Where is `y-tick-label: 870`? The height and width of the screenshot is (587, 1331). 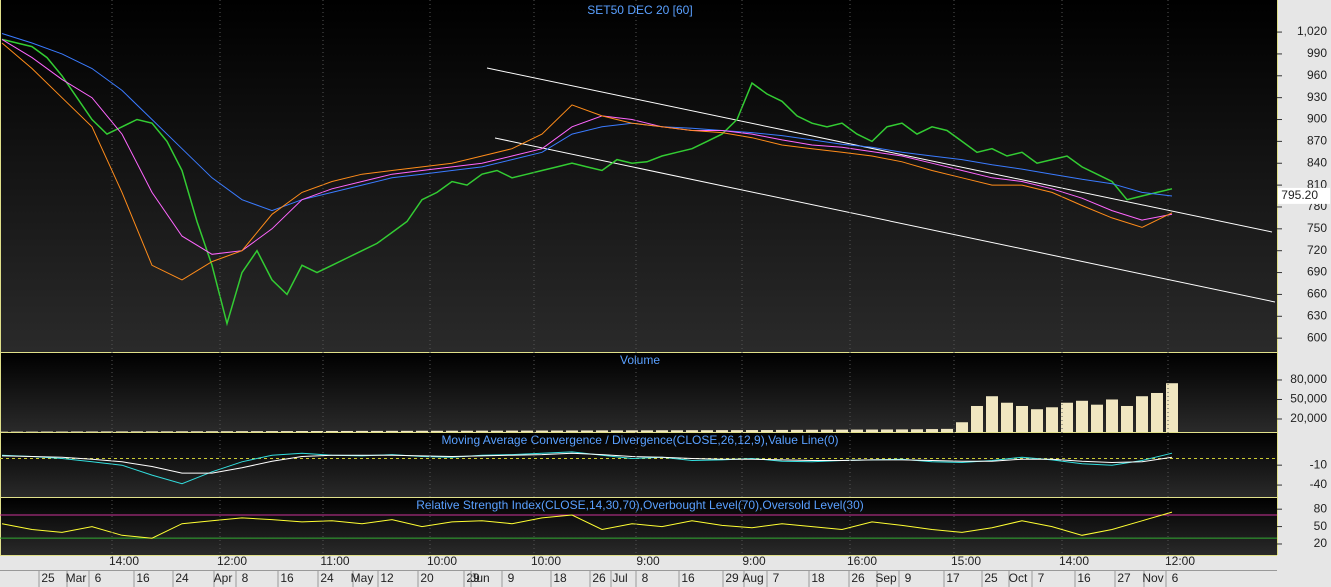 y-tick-label: 870 is located at coordinates (1317, 141).